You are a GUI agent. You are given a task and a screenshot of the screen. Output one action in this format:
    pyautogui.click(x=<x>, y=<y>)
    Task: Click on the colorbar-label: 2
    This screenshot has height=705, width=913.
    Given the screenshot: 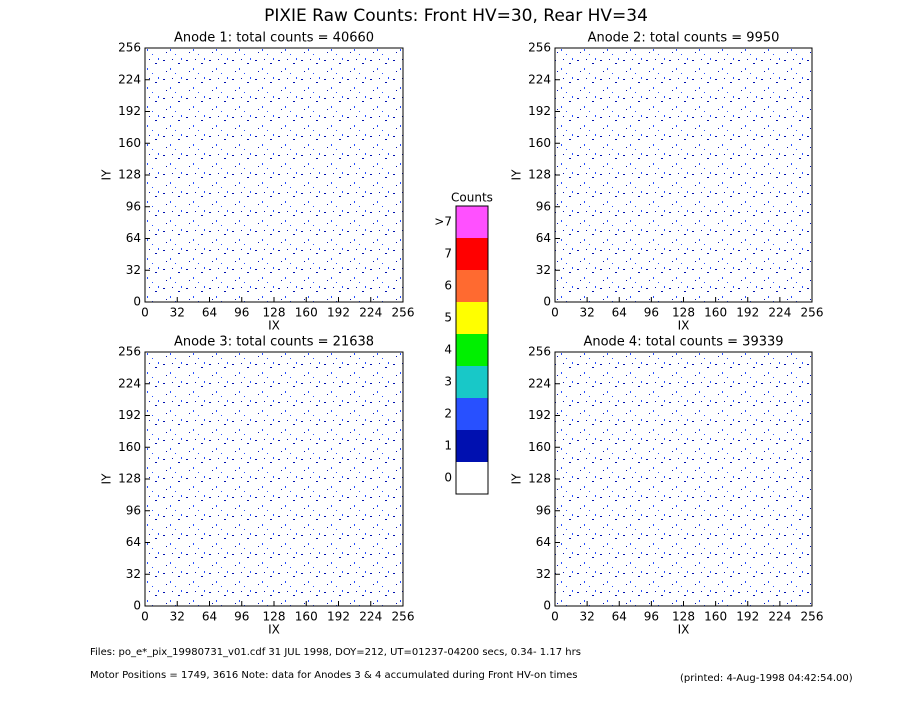 What is the action you would take?
    pyautogui.click(x=448, y=414)
    